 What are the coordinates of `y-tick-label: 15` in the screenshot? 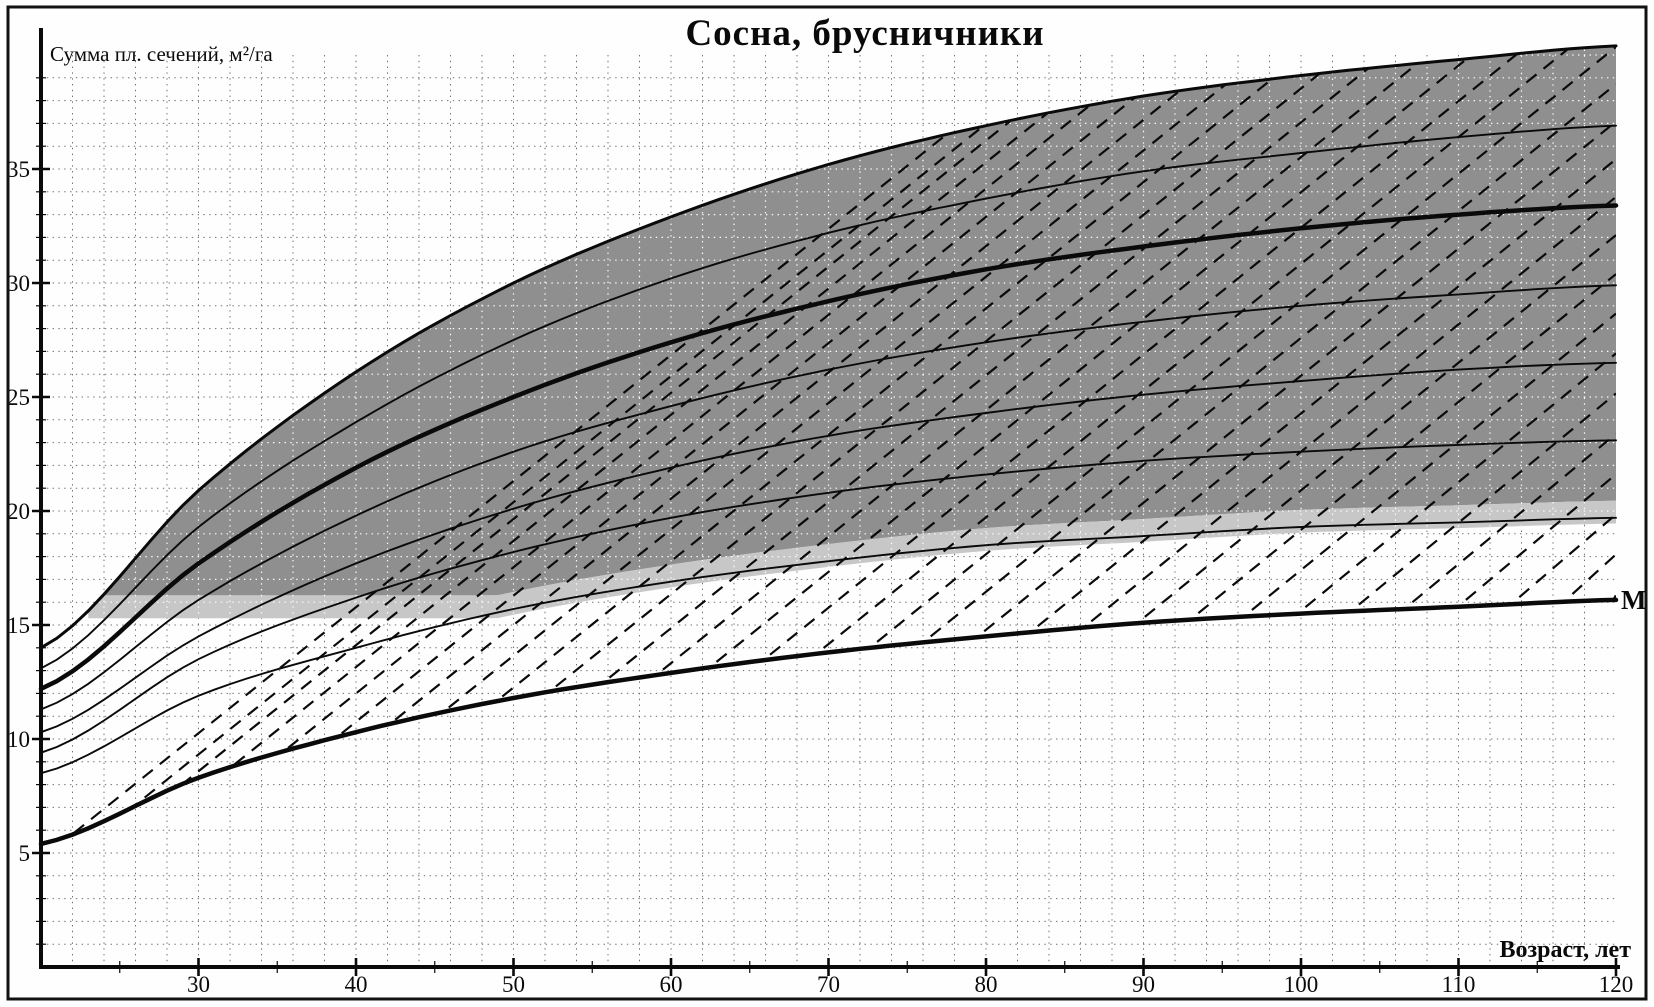 It's located at (18, 625).